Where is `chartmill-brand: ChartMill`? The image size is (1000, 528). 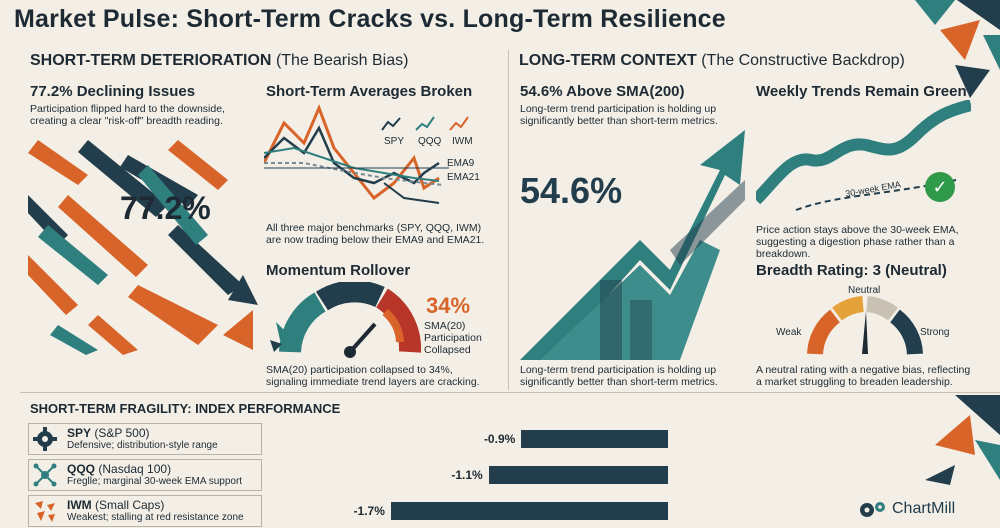 chartmill-brand: ChartMill is located at coordinates (924, 508).